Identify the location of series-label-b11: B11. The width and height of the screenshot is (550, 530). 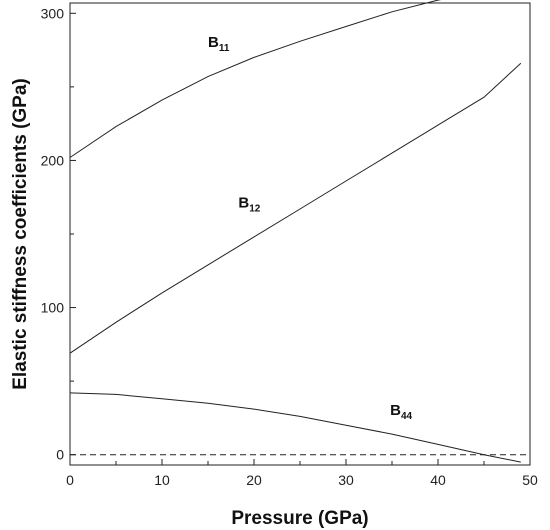
(219, 44).